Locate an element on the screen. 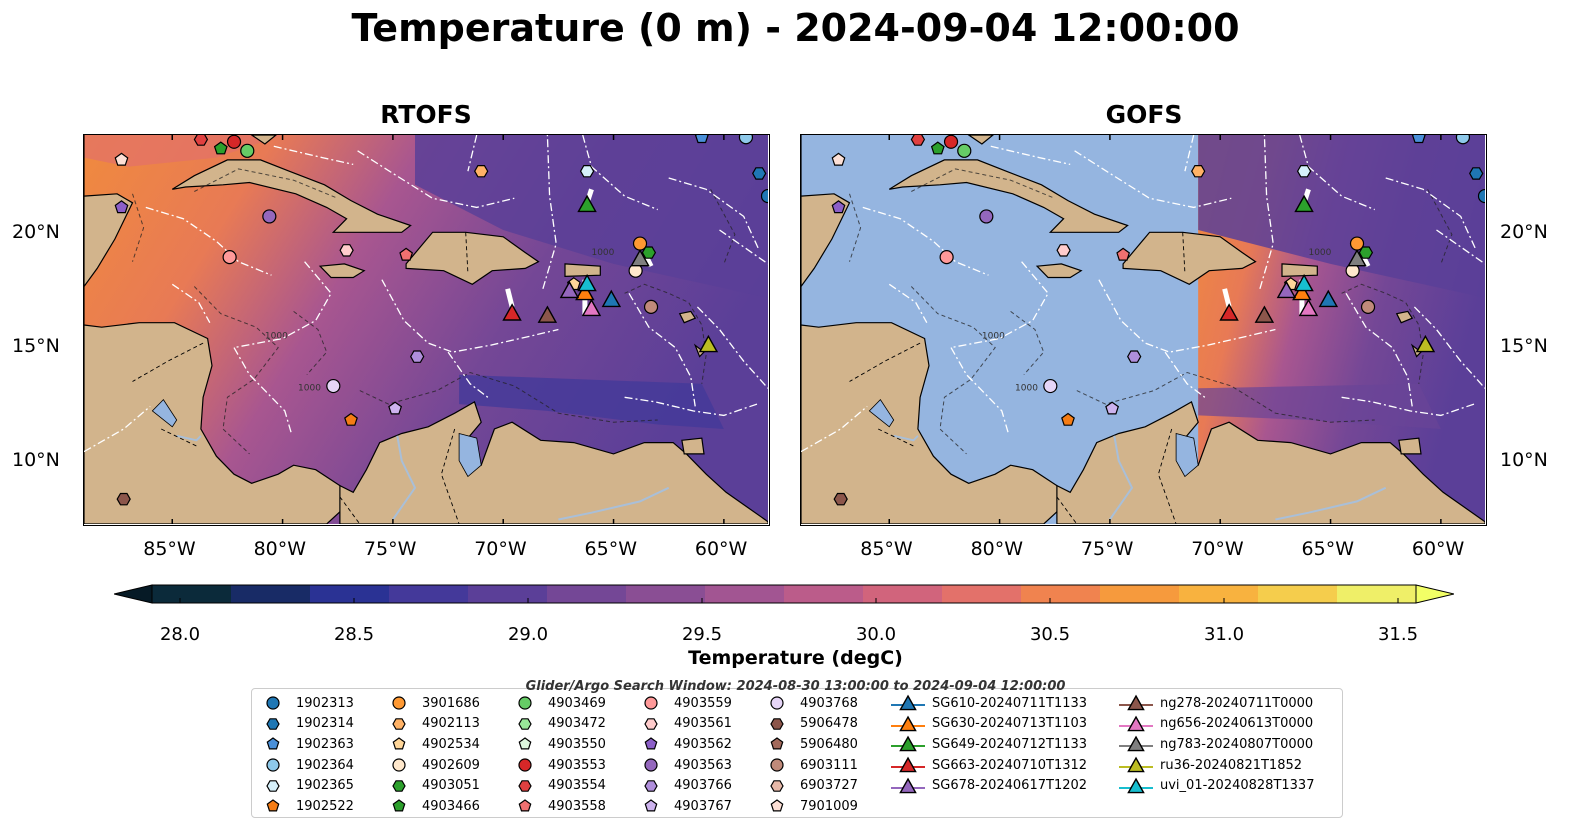 The height and width of the screenshot is (829, 1591). legend-label: 4903466 is located at coordinates (451, 806).